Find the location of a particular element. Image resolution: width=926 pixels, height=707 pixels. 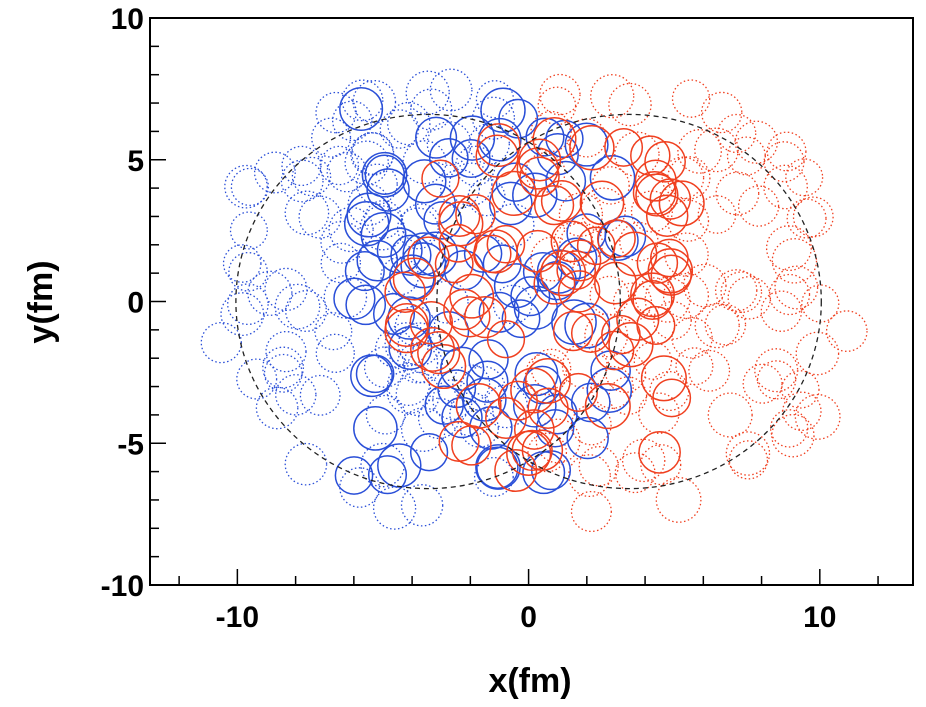

y-tick-label: 5 is located at coordinates (135, 161).